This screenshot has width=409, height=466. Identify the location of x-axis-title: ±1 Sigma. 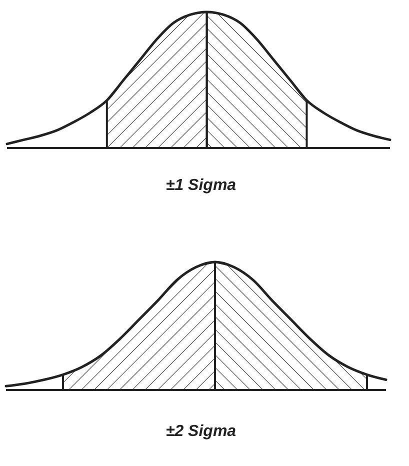
(201, 185).